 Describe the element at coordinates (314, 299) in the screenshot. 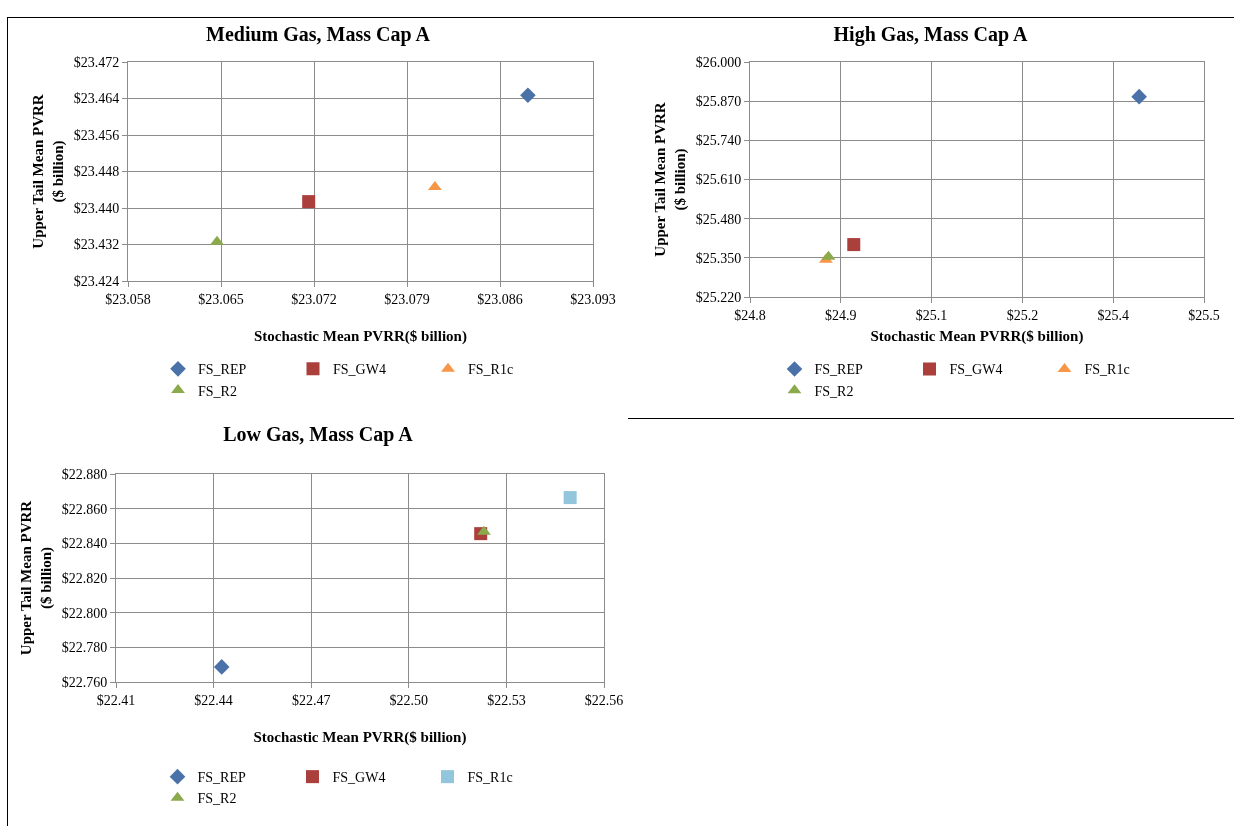

I see `x-tick-label: $23.072` at that location.